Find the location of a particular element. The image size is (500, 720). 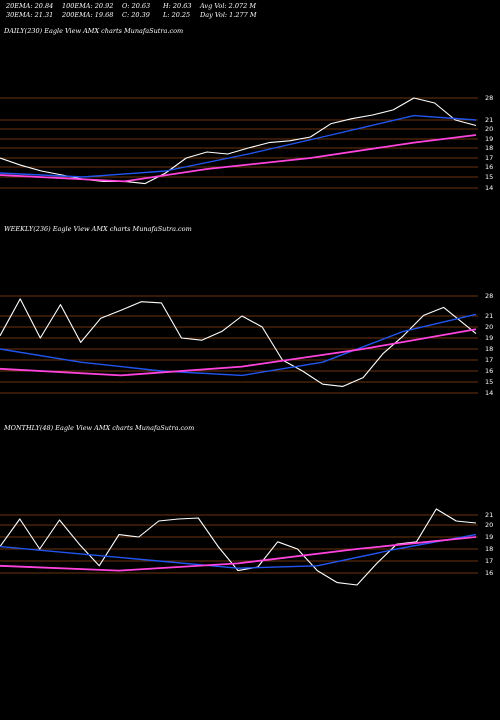

stat-ema200: 200EMA: 19.68 is located at coordinates (88, 15).